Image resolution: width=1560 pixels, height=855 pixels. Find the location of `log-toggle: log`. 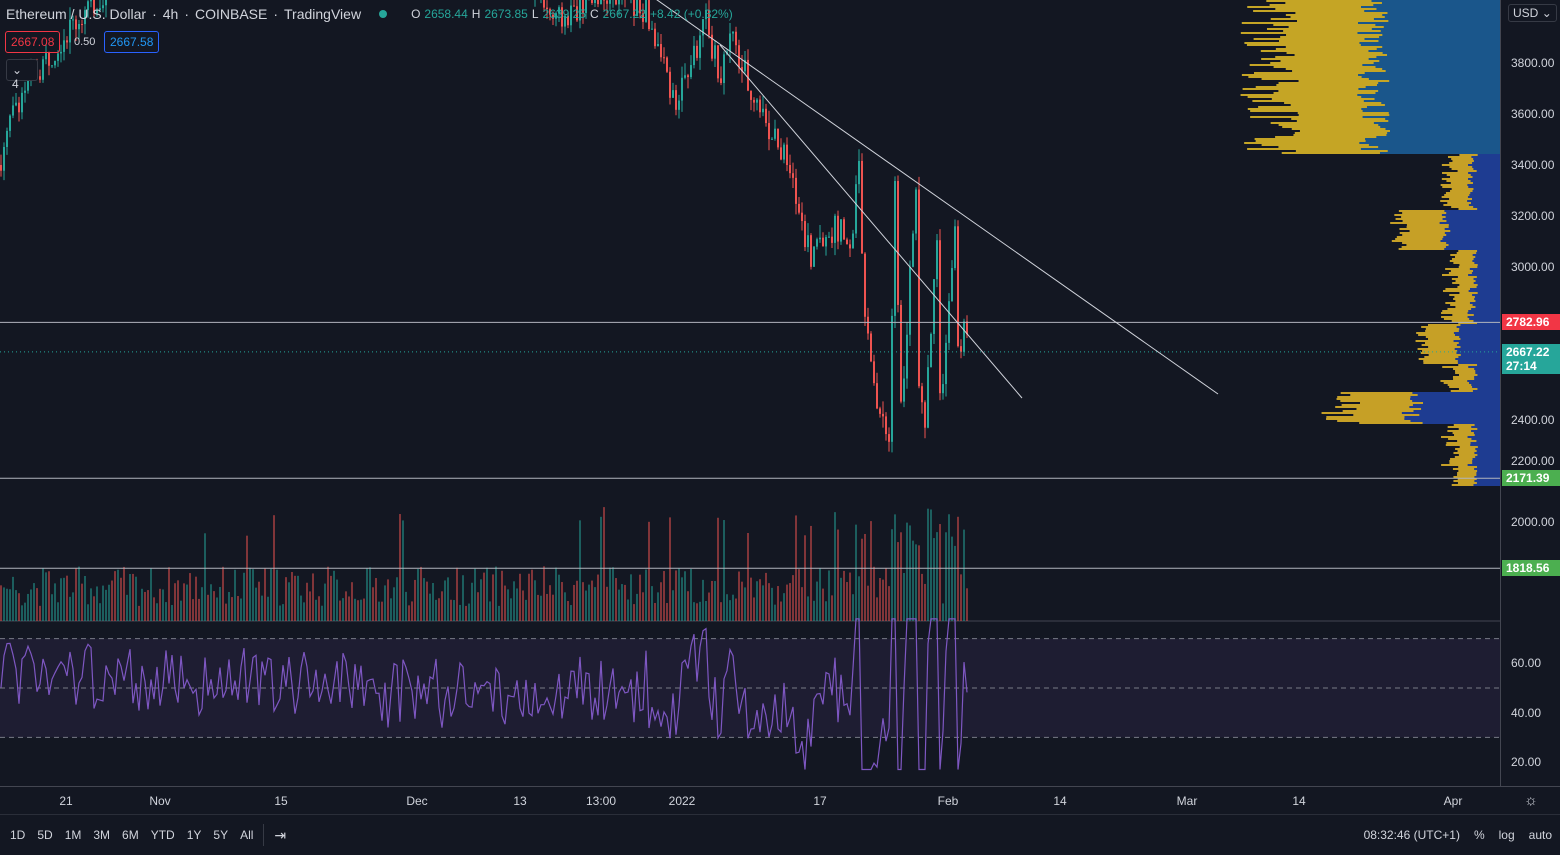

log-toggle: log is located at coordinates (1506, 835).